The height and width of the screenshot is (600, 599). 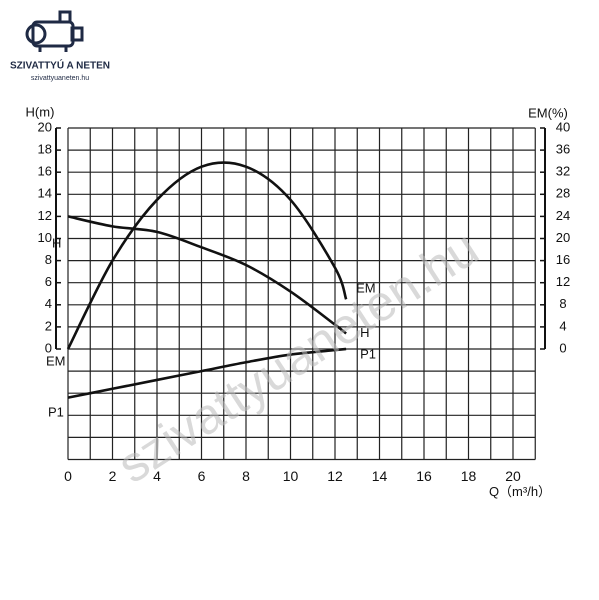 I want to click on x-tick-label: 4, so click(x=157, y=476).